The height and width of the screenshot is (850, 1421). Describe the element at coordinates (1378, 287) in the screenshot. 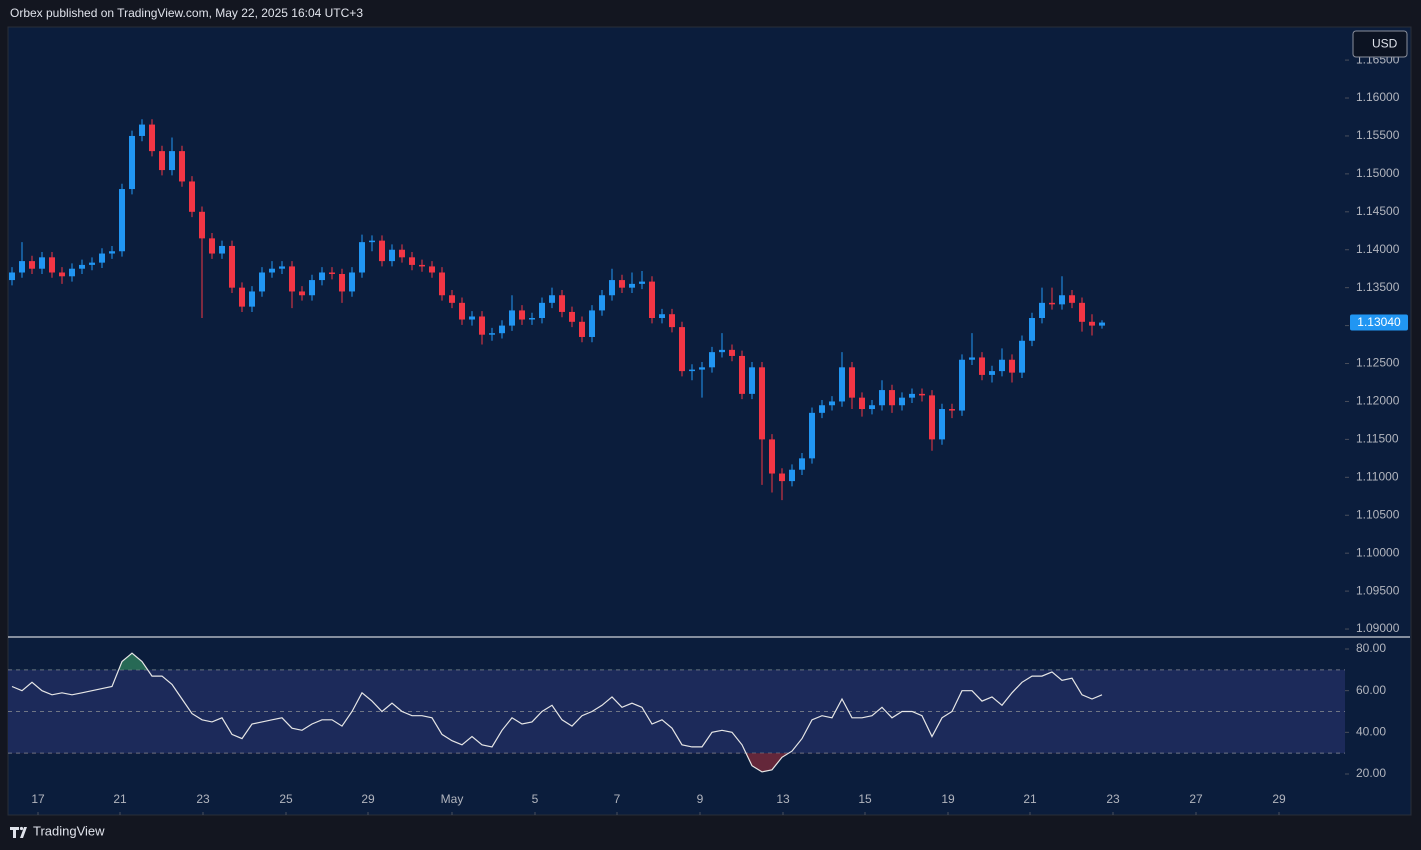

I see `y-tick-label: 1.13500` at that location.